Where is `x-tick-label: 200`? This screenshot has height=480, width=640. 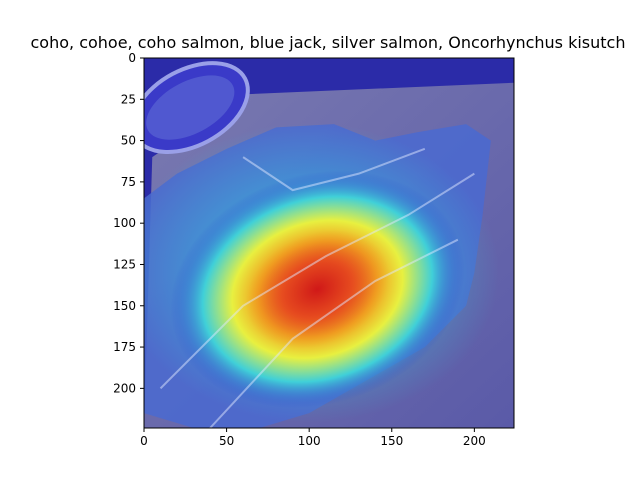
x-tick-label: 200 is located at coordinates (474, 441).